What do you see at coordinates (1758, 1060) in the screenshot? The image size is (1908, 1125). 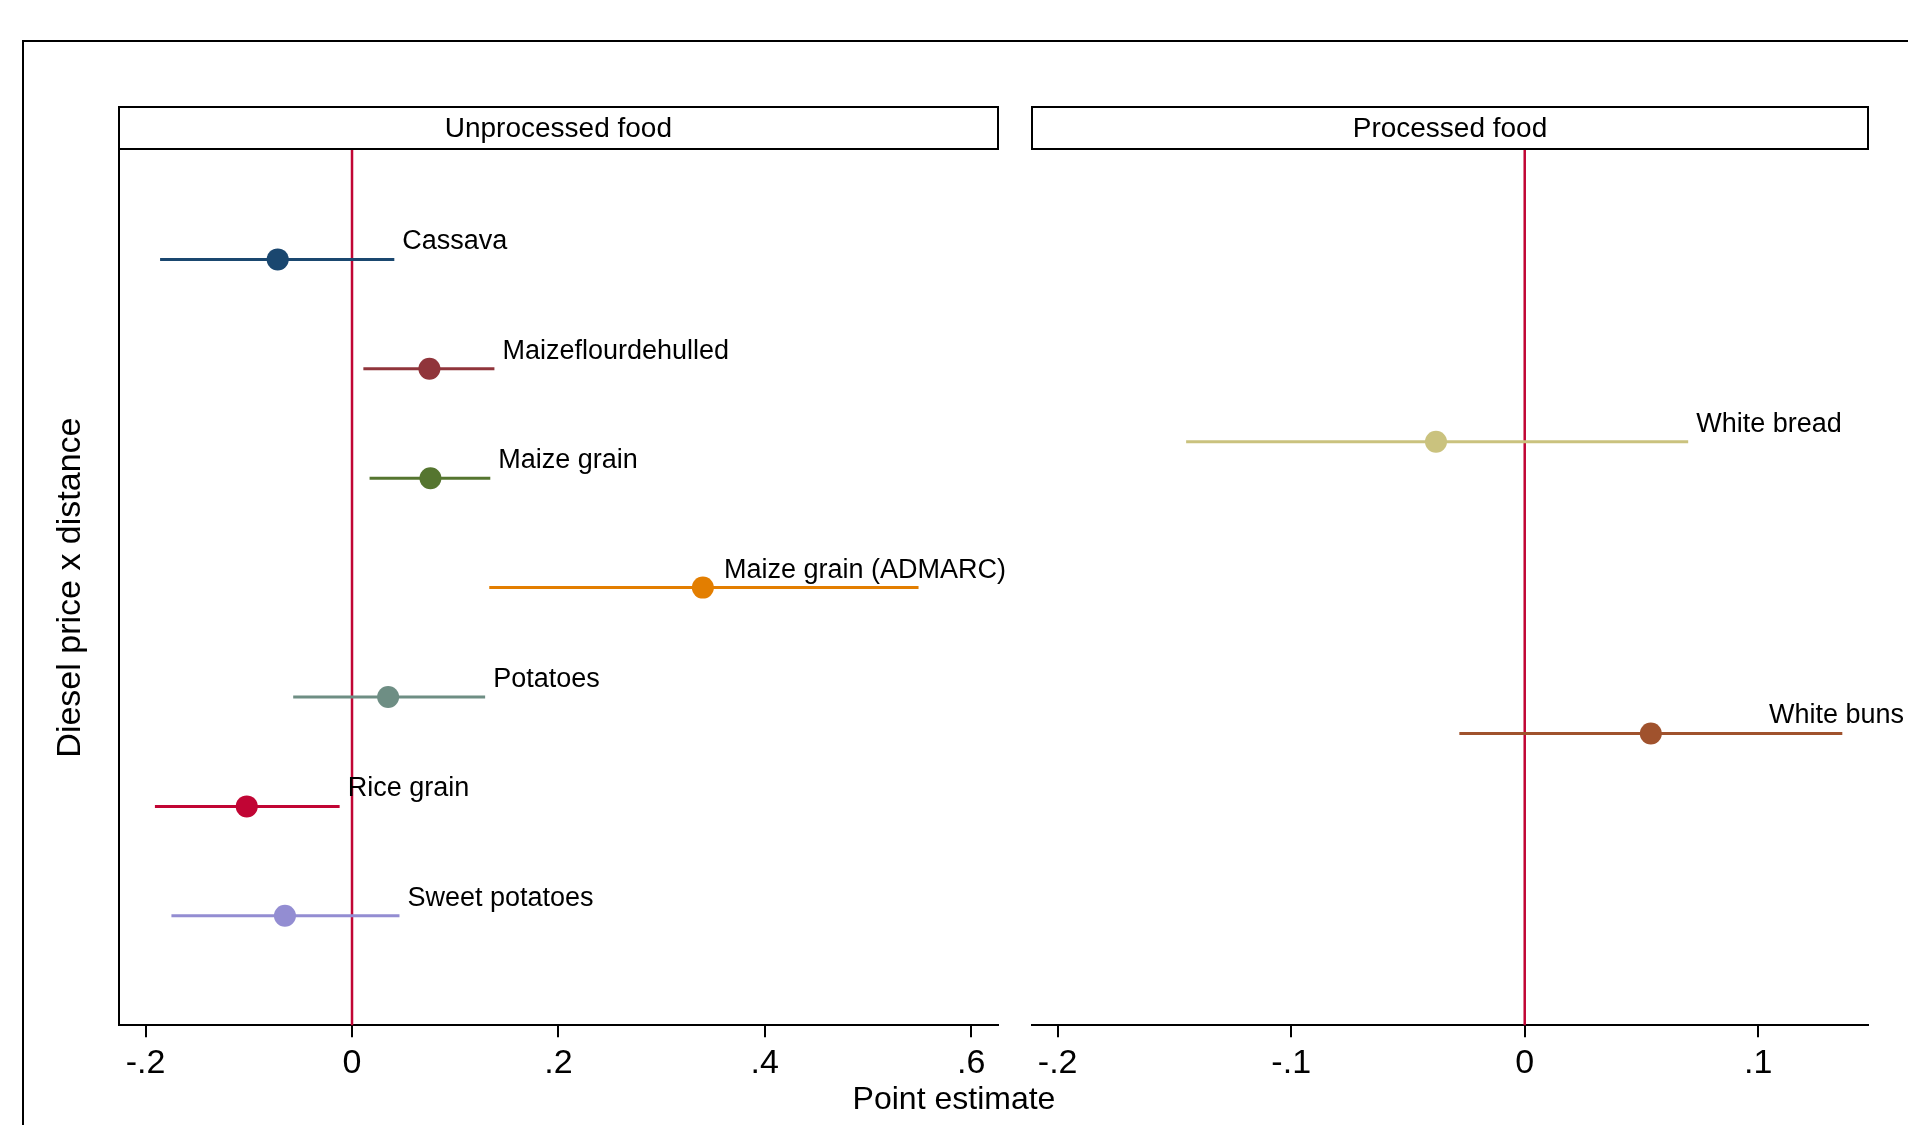 I see `x-tick-label: .1` at bounding box center [1758, 1060].